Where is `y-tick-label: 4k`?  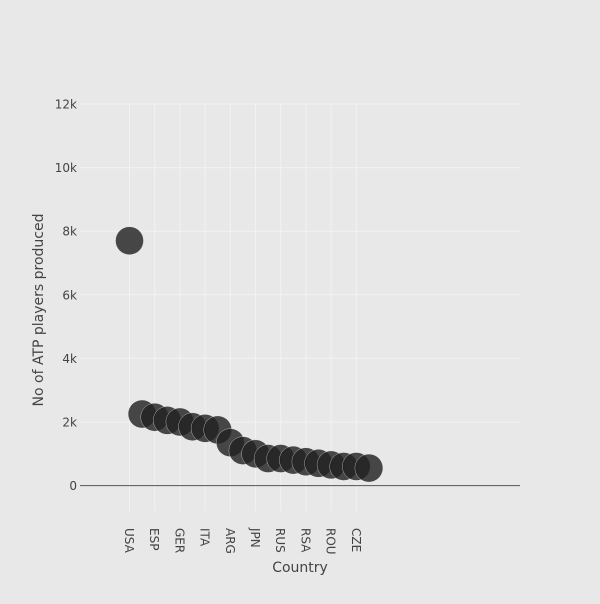 y-tick-label: 4k is located at coordinates (69, 359).